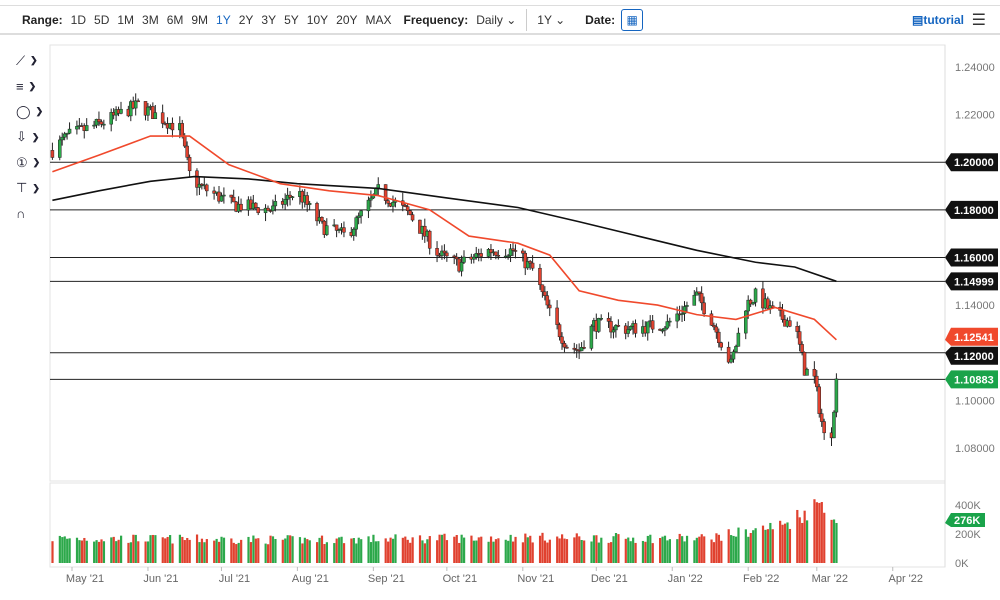  I want to click on range-1y: 1Y, so click(223, 20).